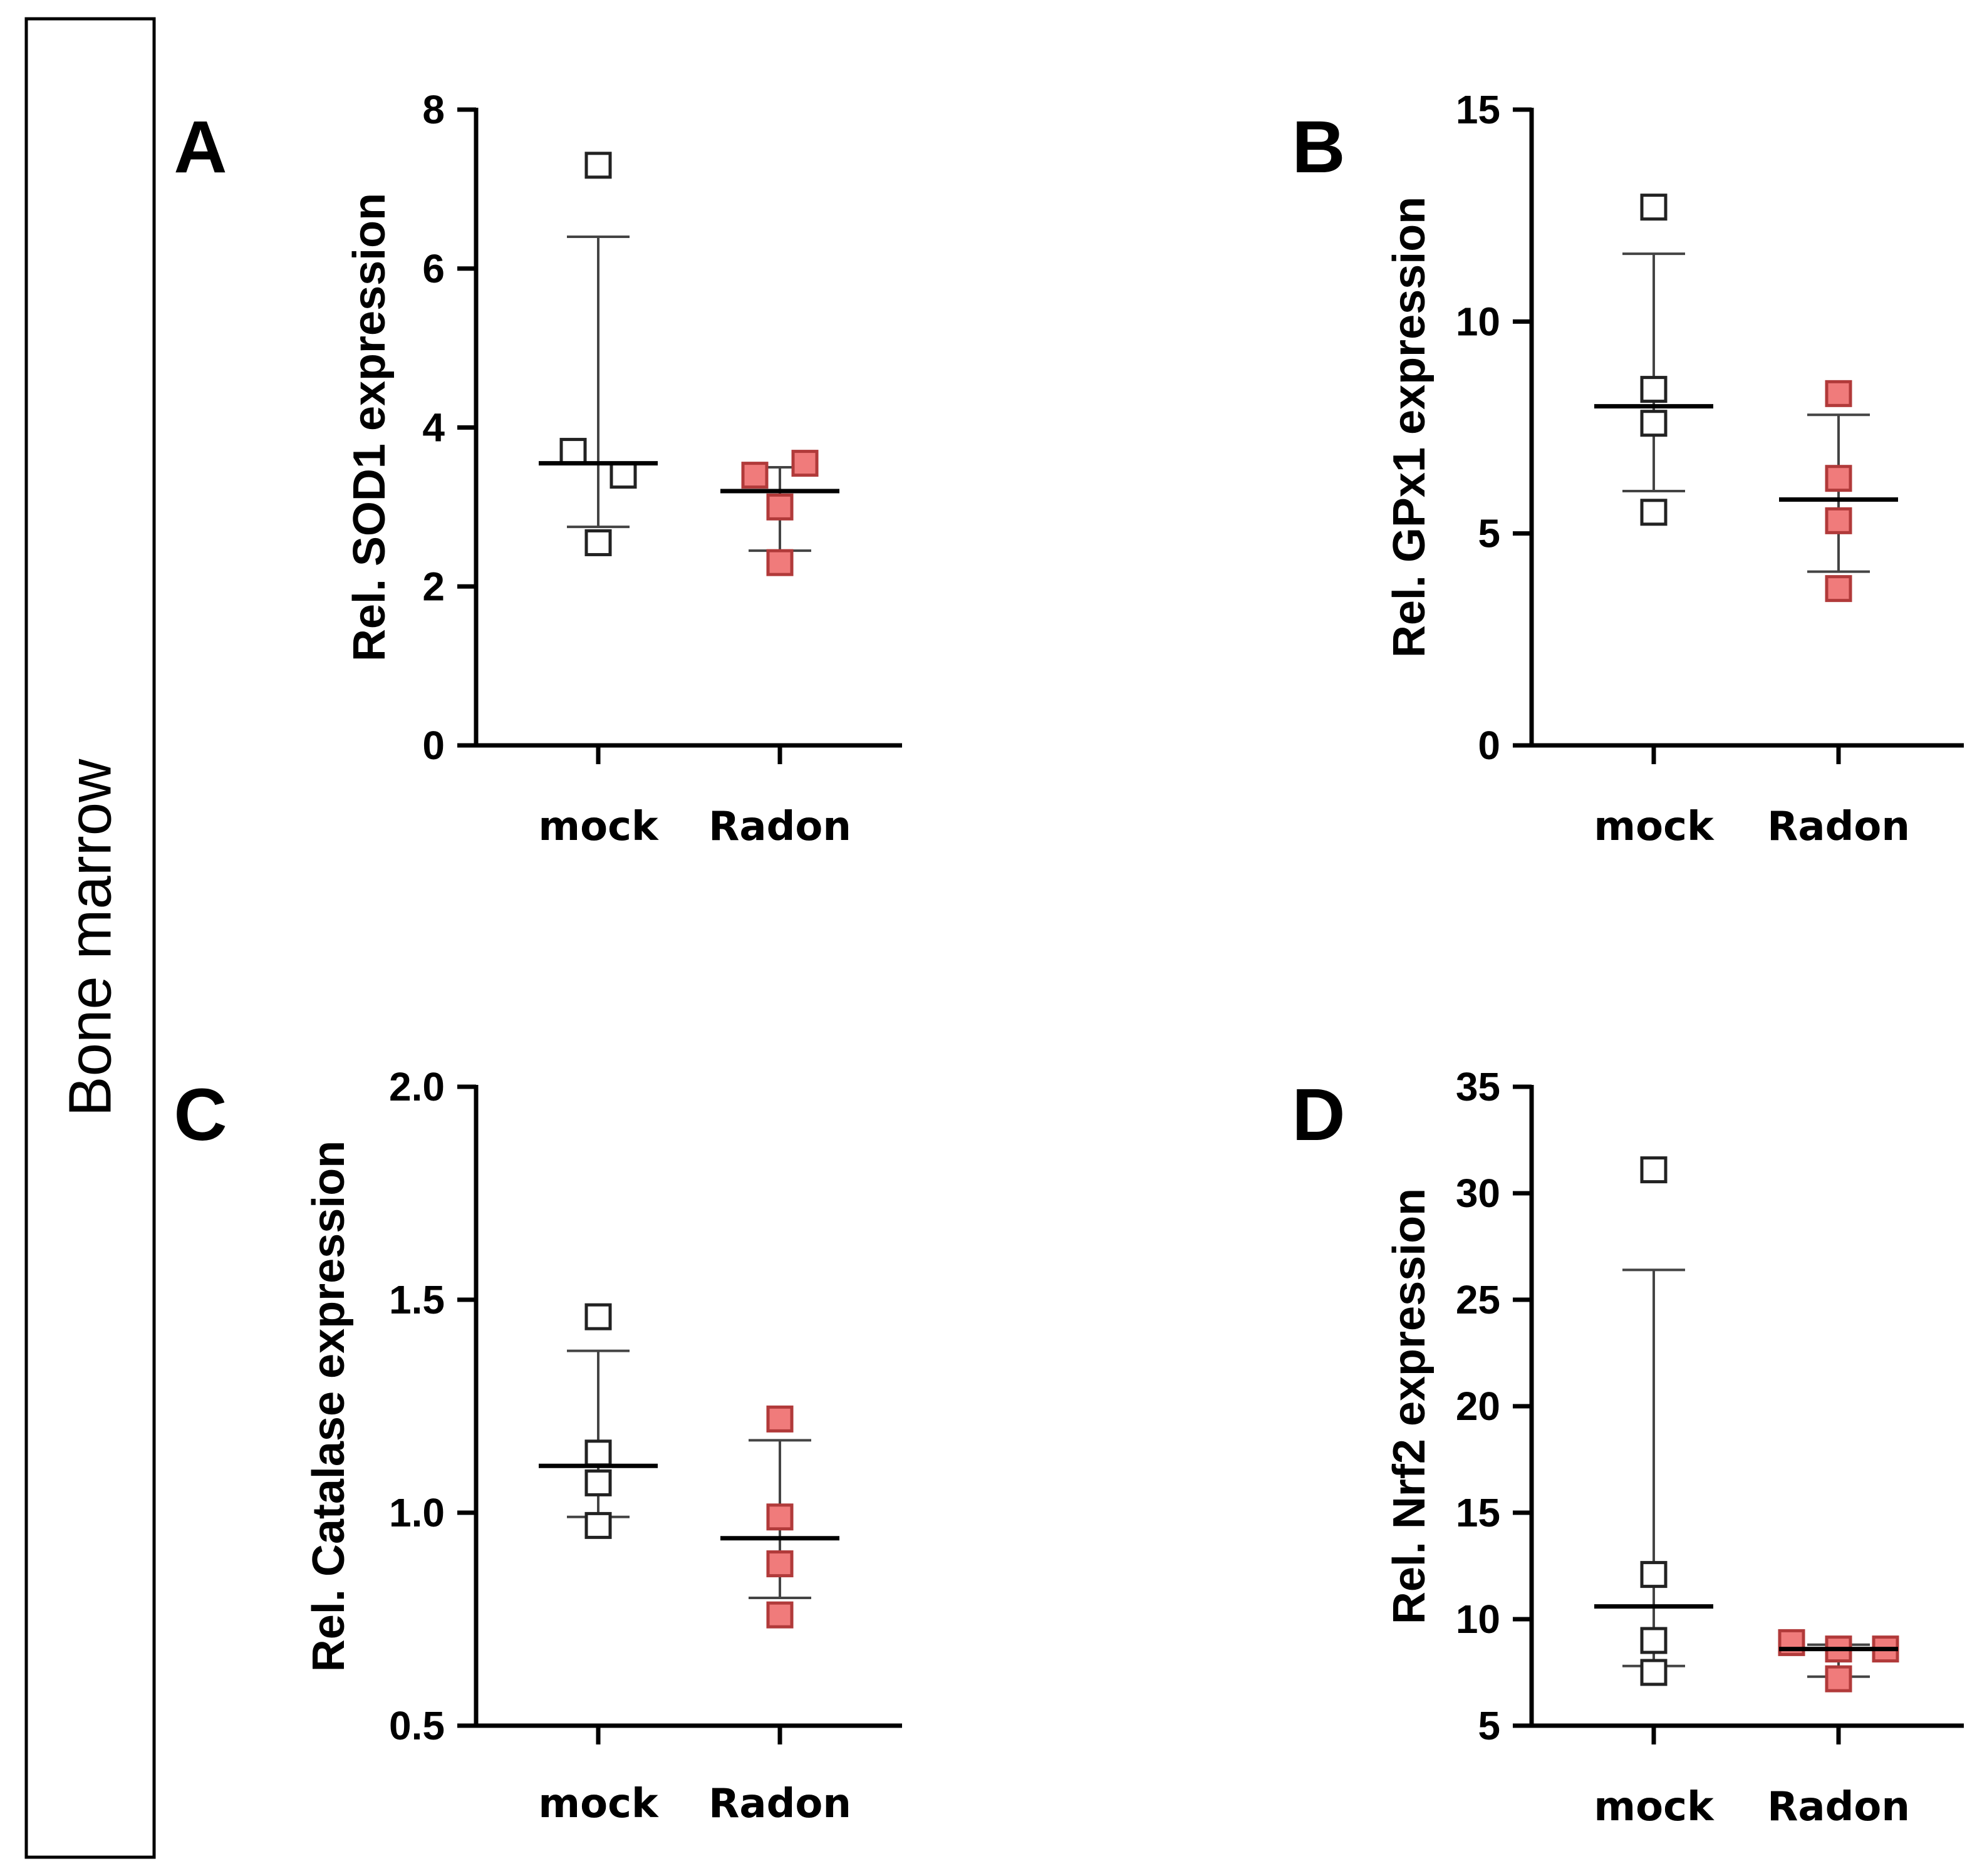 Image resolution: width=1982 pixels, height=1876 pixels. What do you see at coordinates (370, 427) in the screenshot?
I see `y-axis-title: Rel. SOD1 expression` at bounding box center [370, 427].